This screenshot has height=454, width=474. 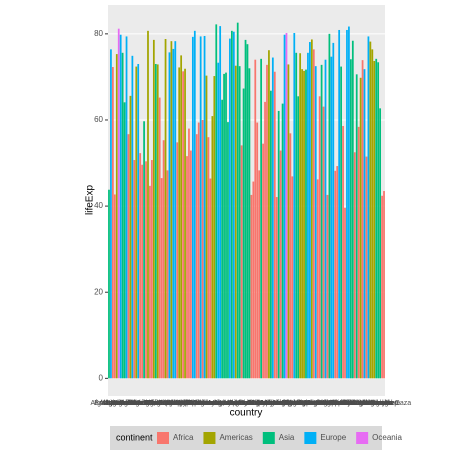 I want to click on x-tick-label: Libya, so click(x=255, y=403).